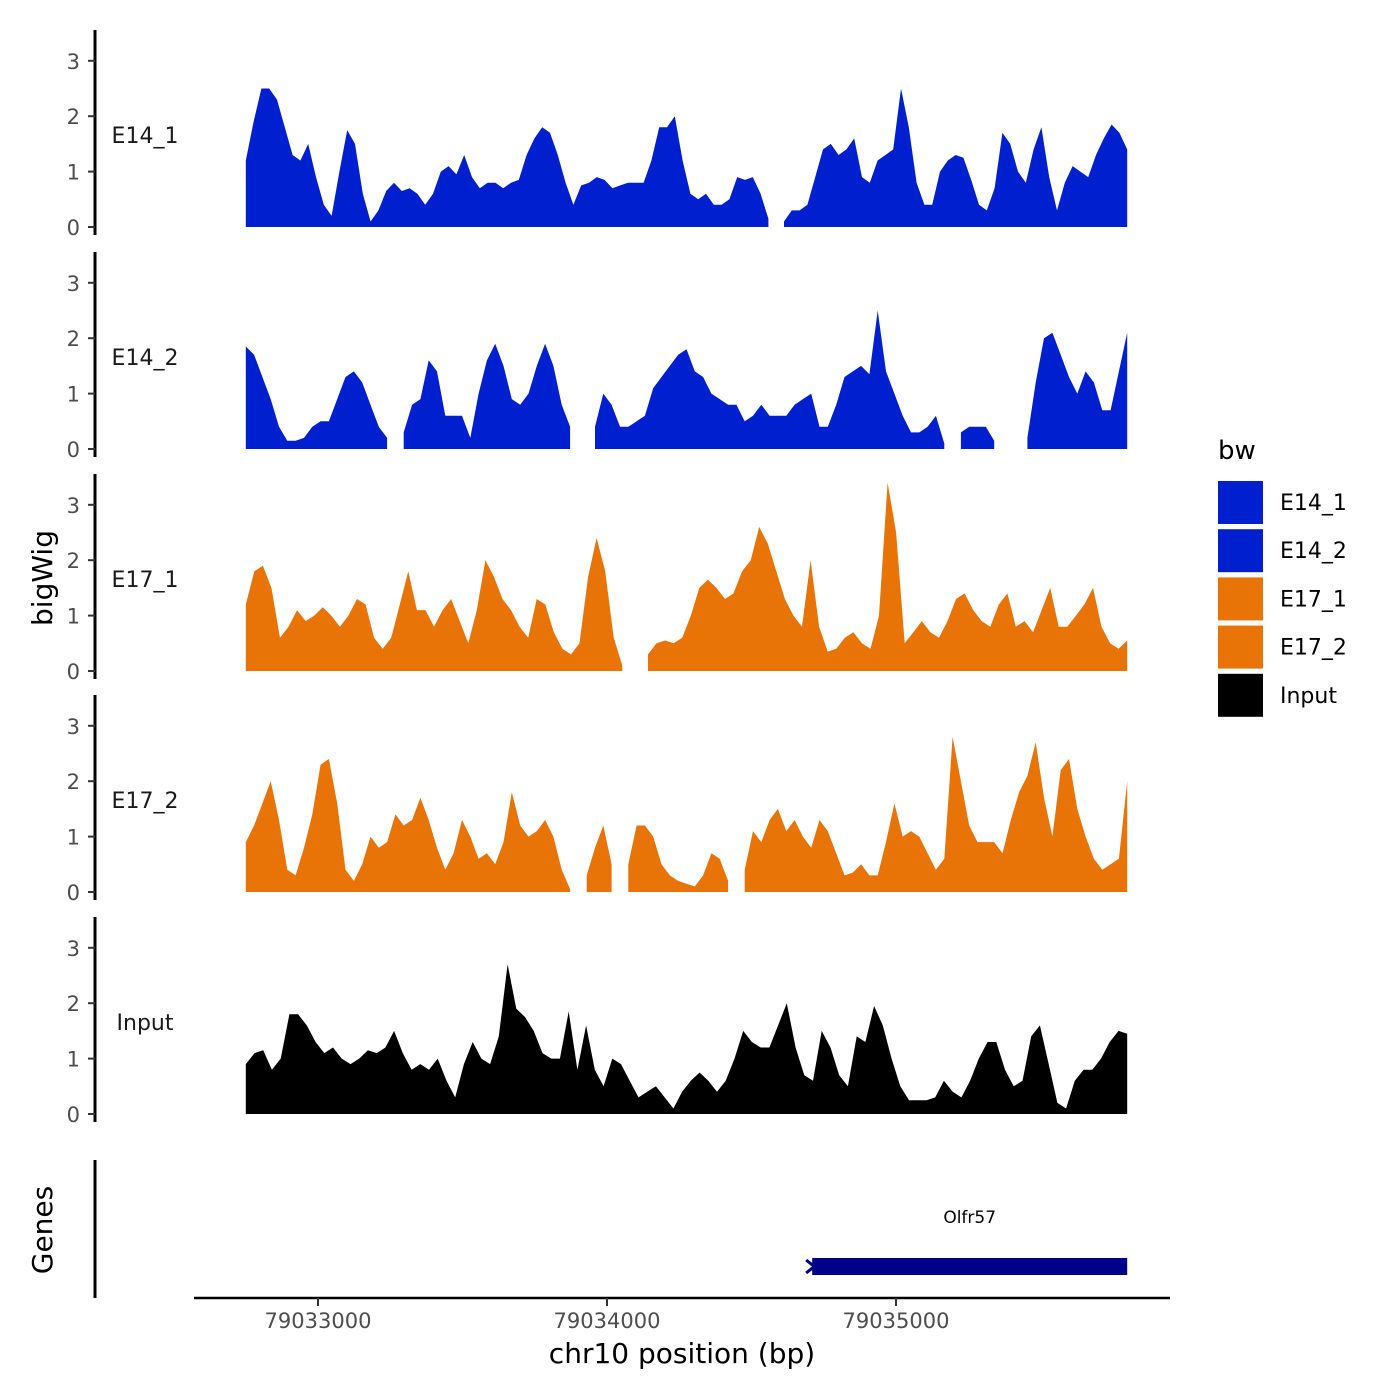 This screenshot has width=1400, height=1400. Describe the element at coordinates (1308, 696) in the screenshot. I see `legend-label: Input` at that location.